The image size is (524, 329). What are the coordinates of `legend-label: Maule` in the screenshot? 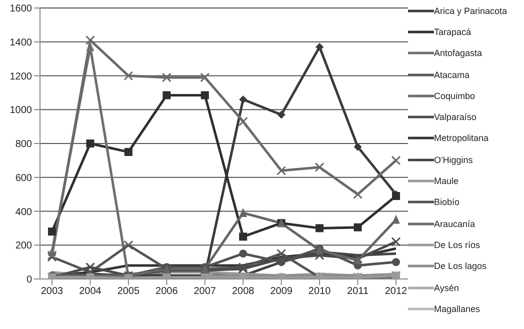 It's located at (446, 181).